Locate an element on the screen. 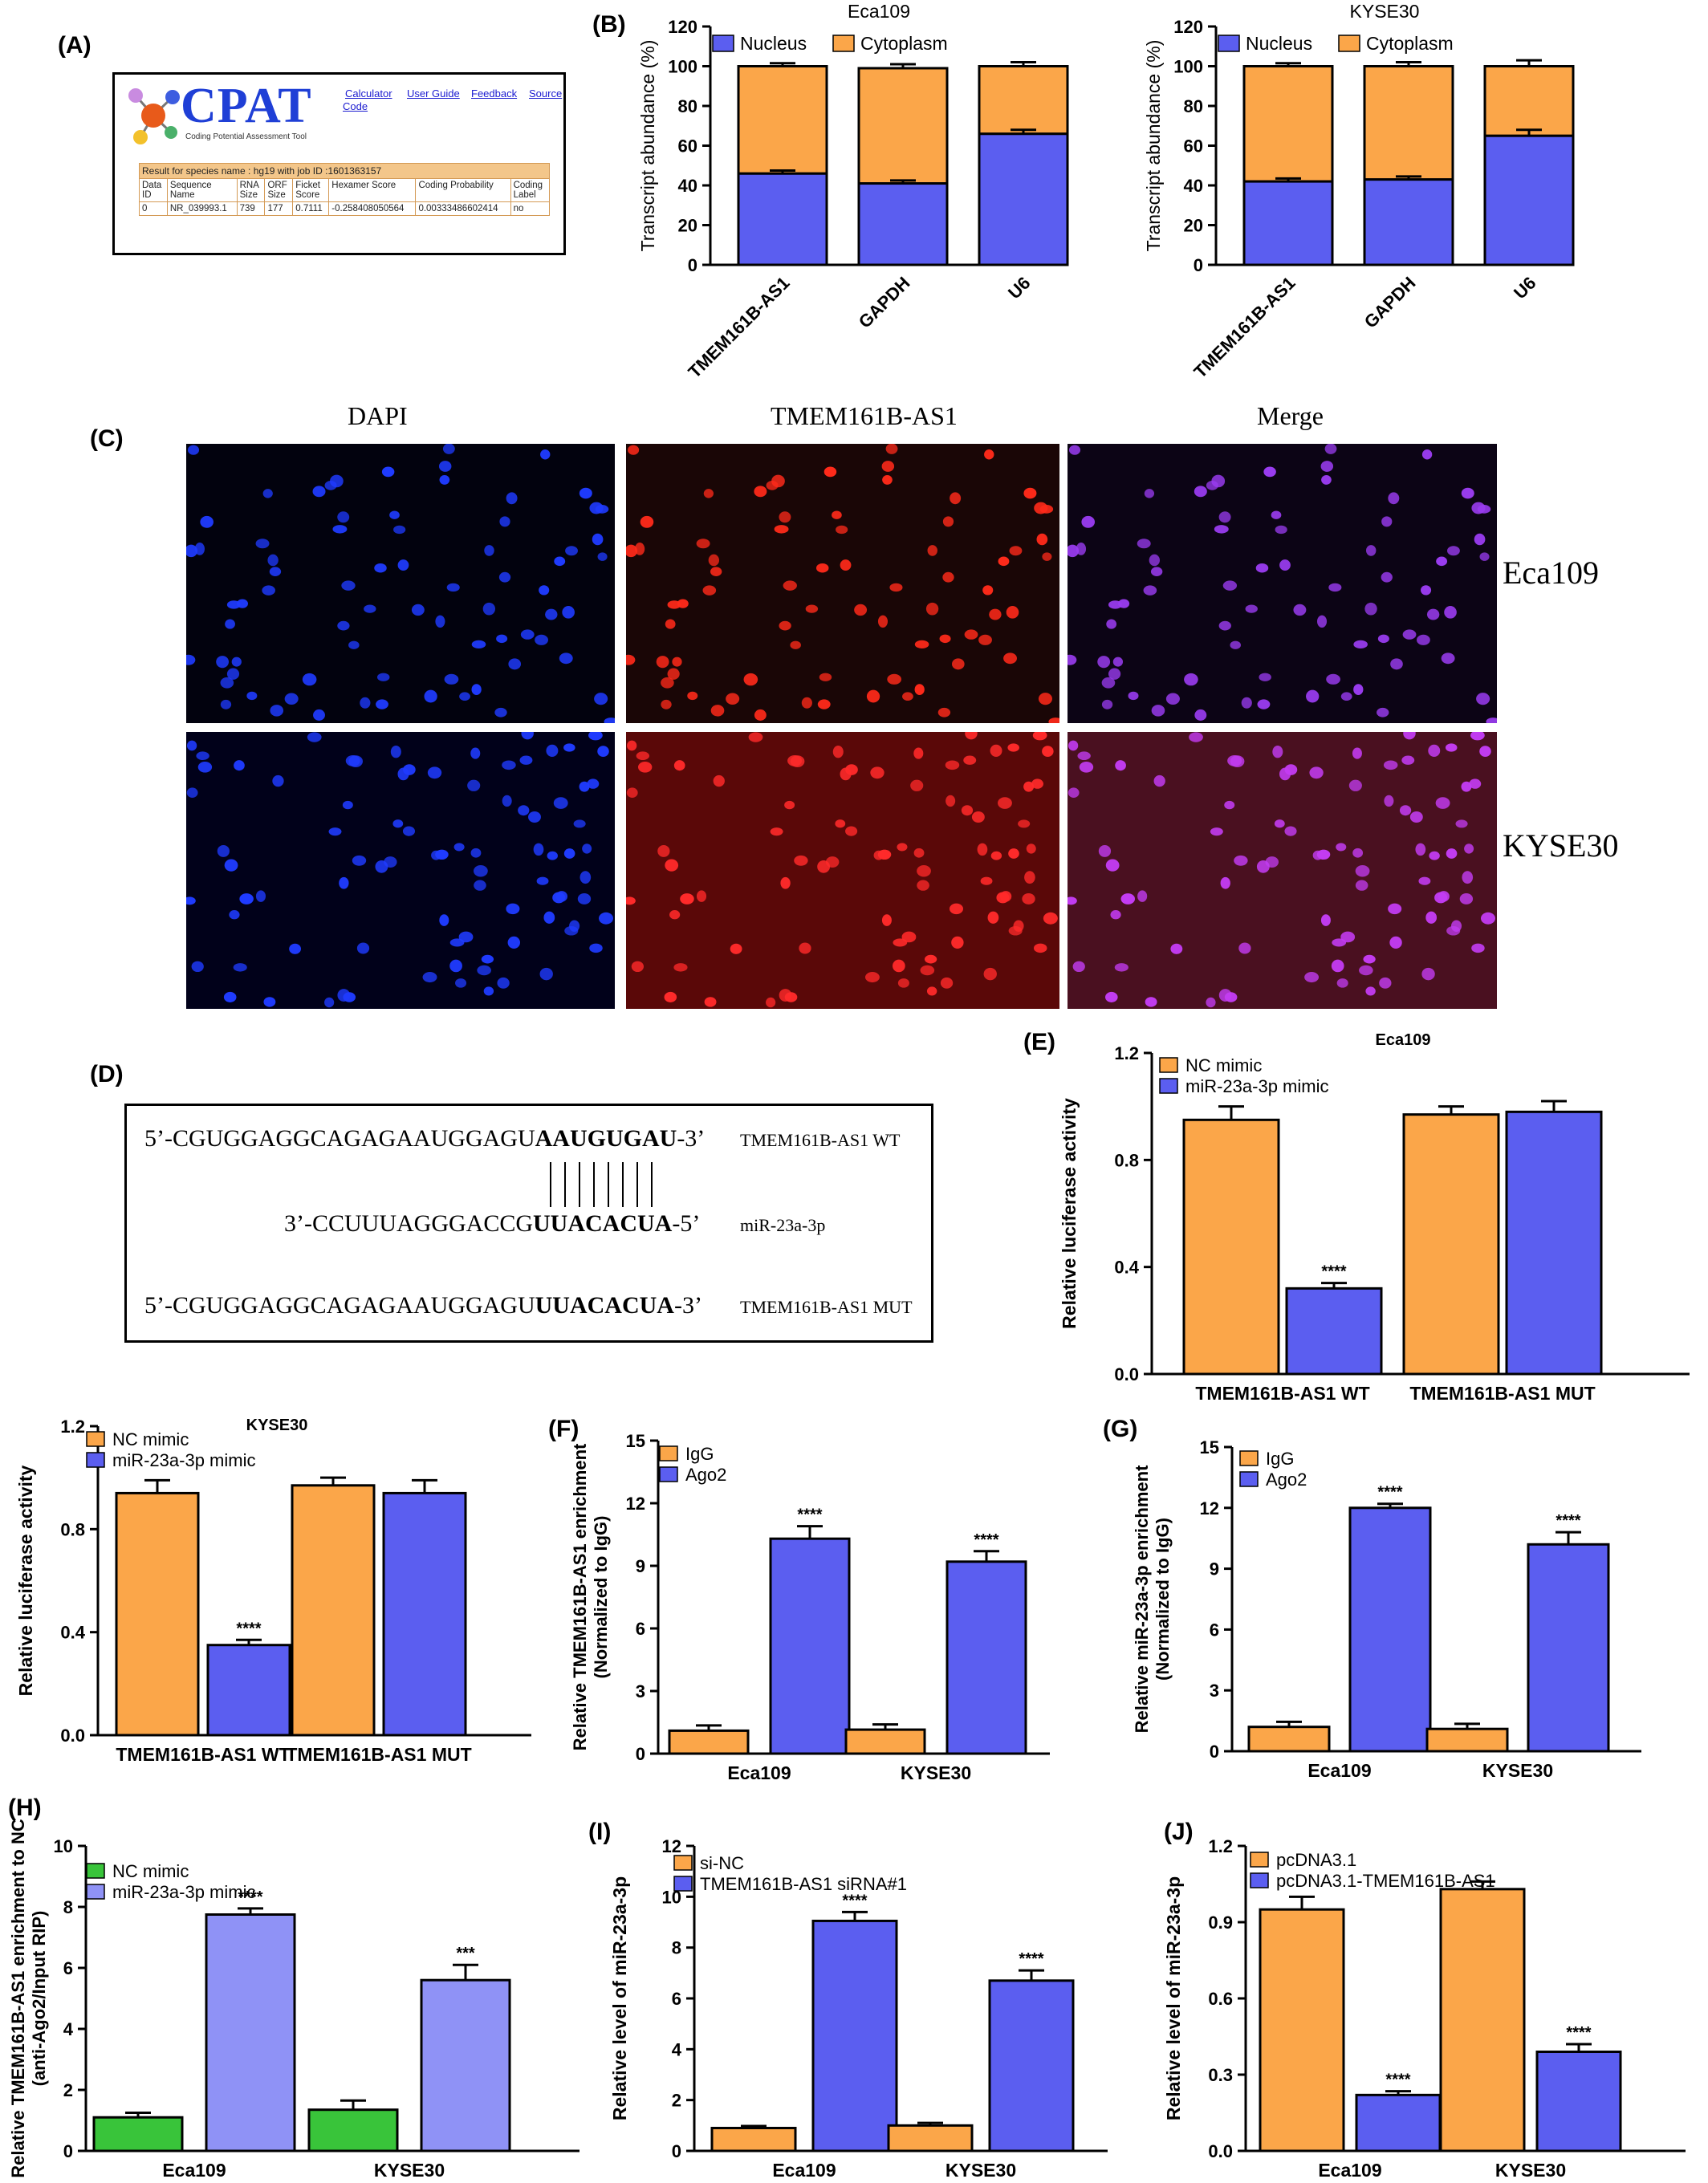 Image resolution: width=1708 pixels, height=2183 pixels. bar-nucleus is located at coordinates (1409, 222).